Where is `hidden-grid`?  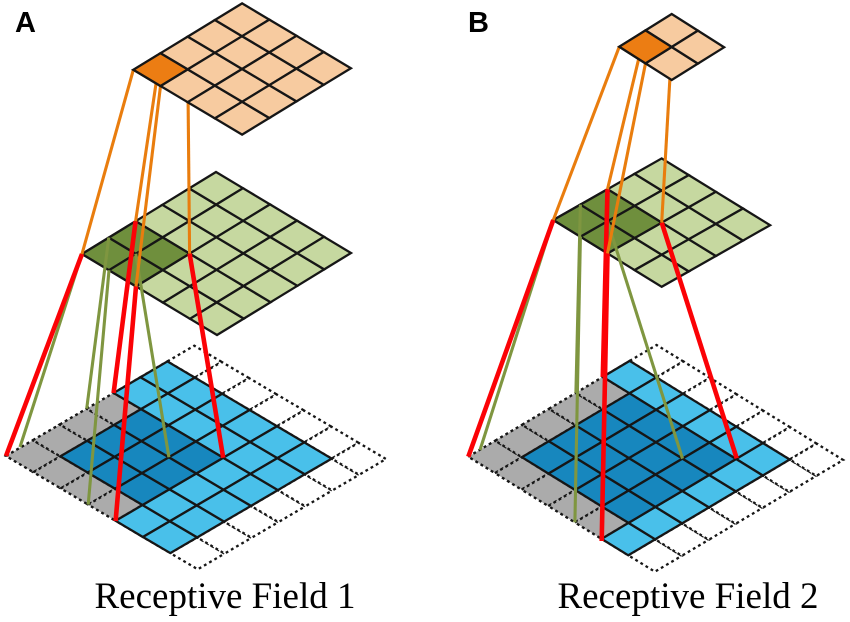 hidden-grid is located at coordinates (216, 253).